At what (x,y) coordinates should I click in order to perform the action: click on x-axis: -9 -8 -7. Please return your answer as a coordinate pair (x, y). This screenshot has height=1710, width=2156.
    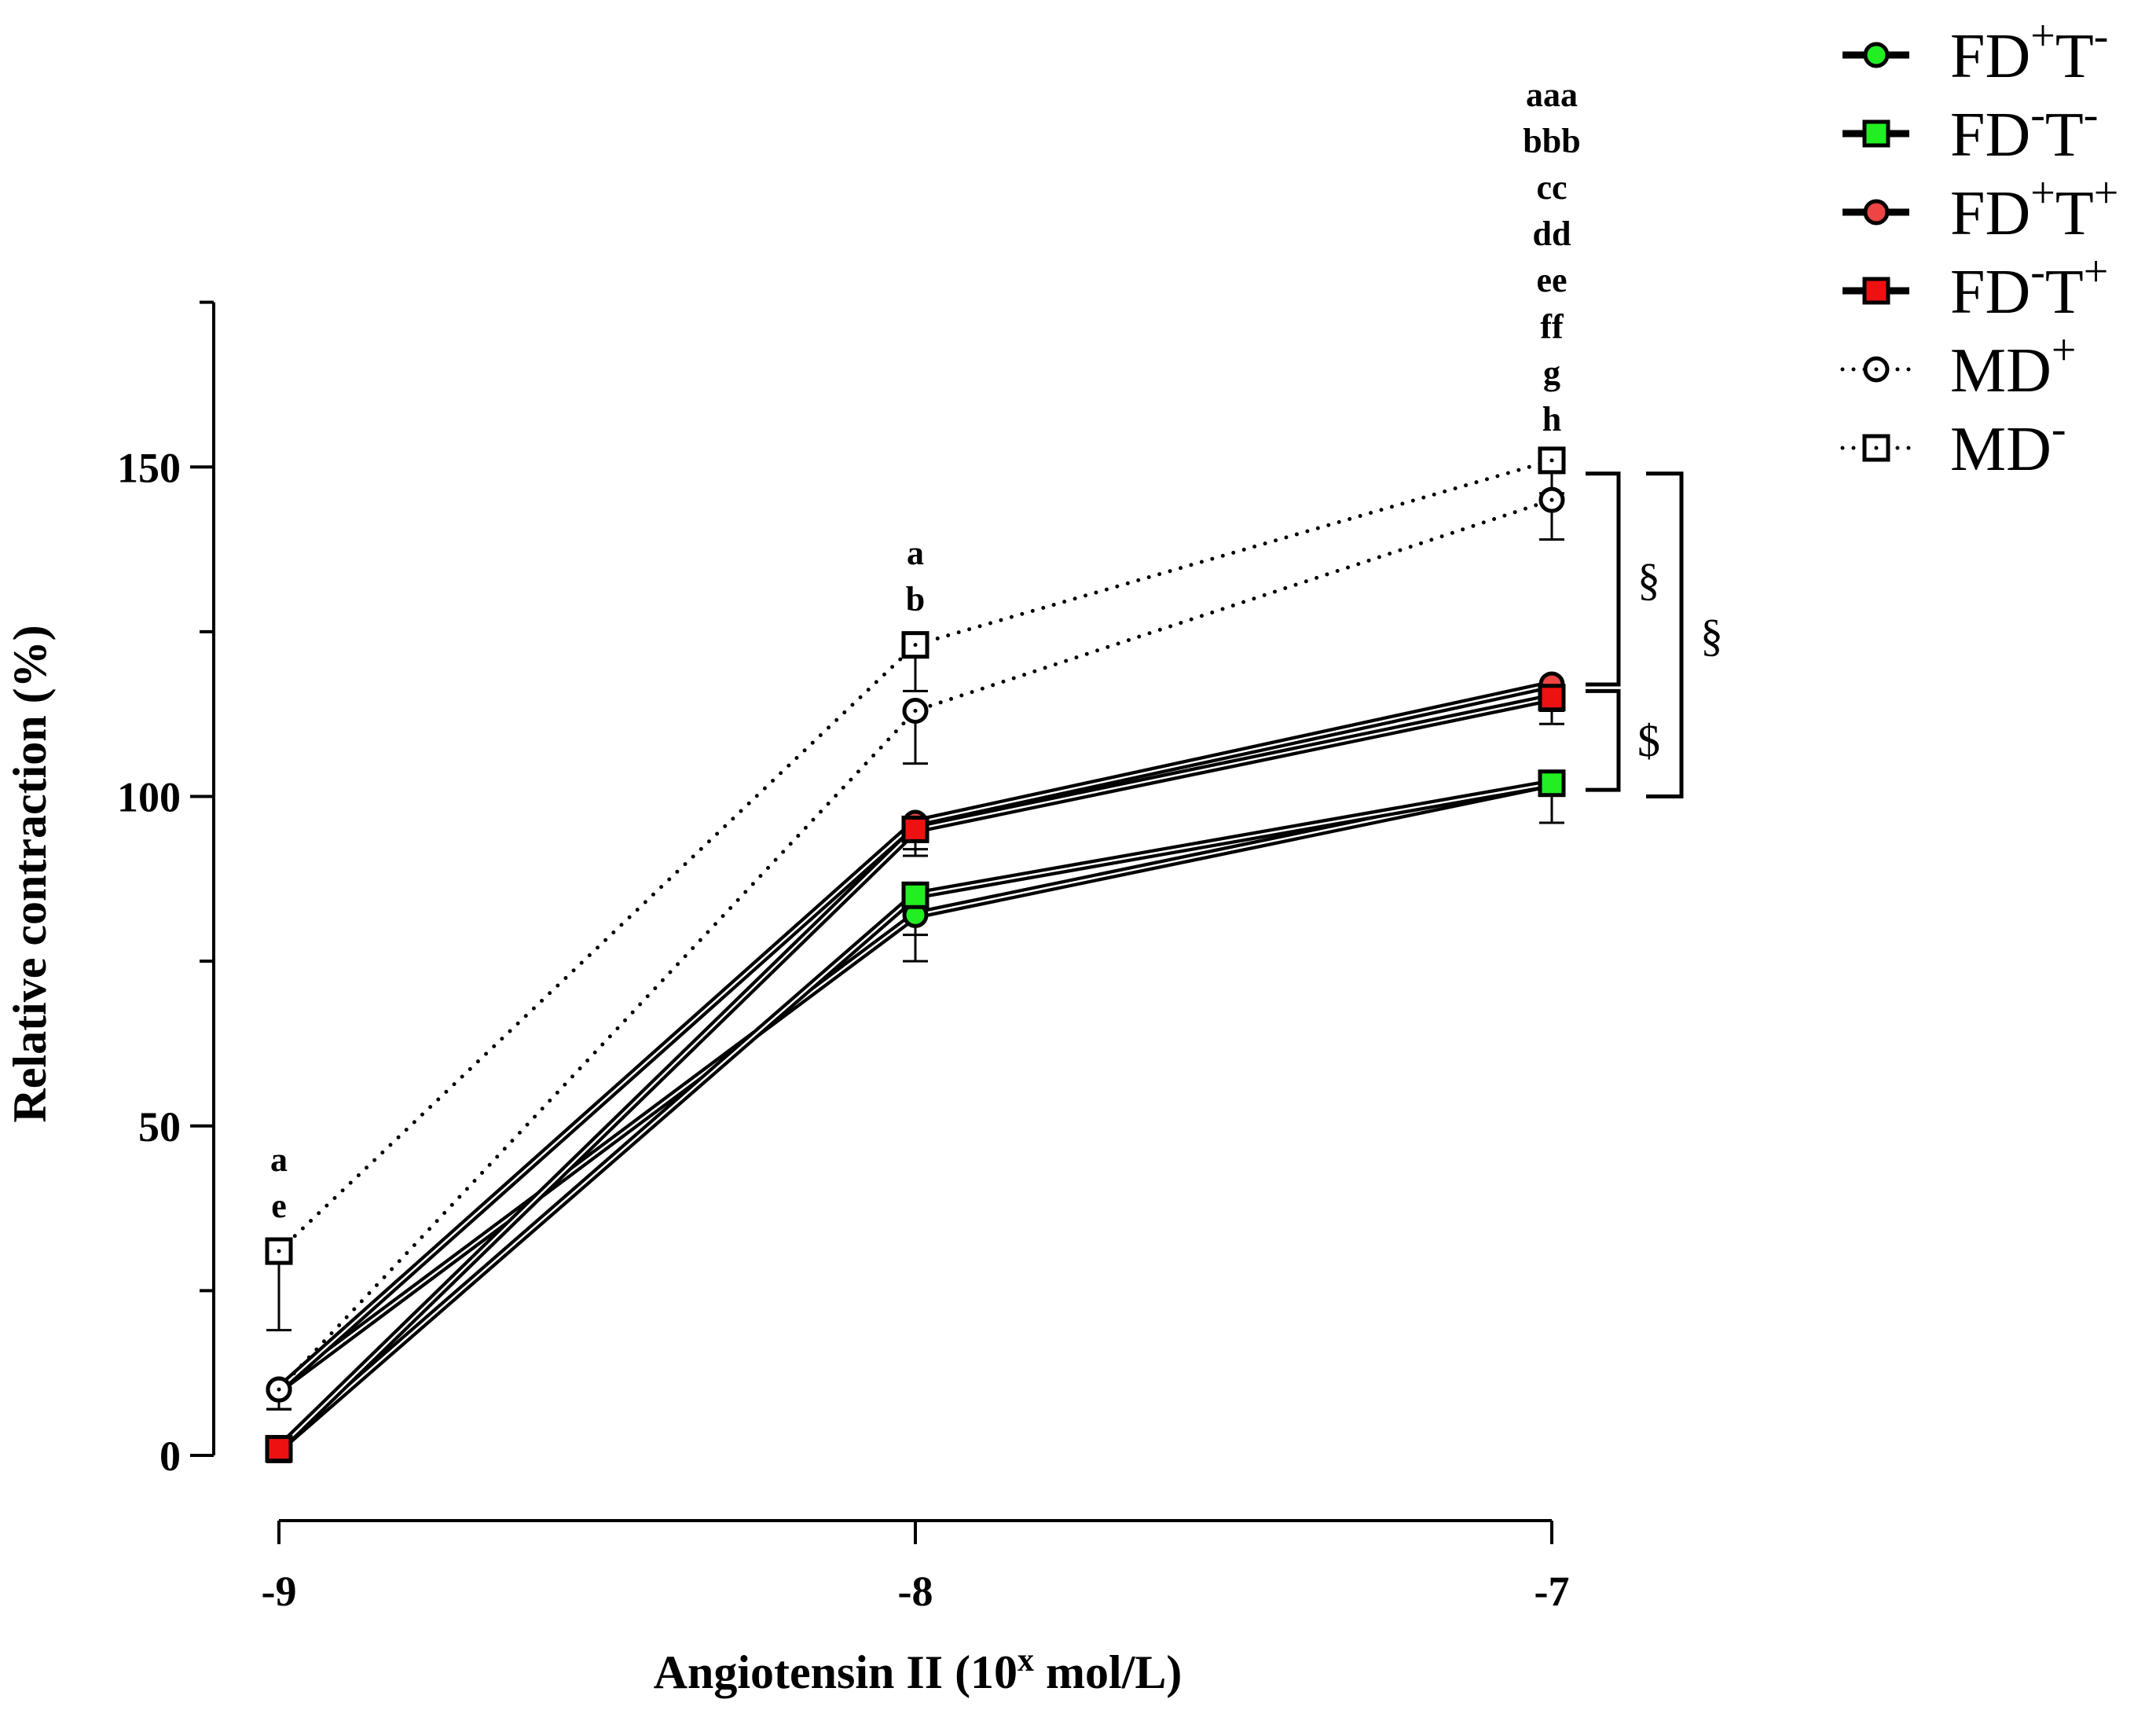
    Looking at the image, I should click on (916, 1567).